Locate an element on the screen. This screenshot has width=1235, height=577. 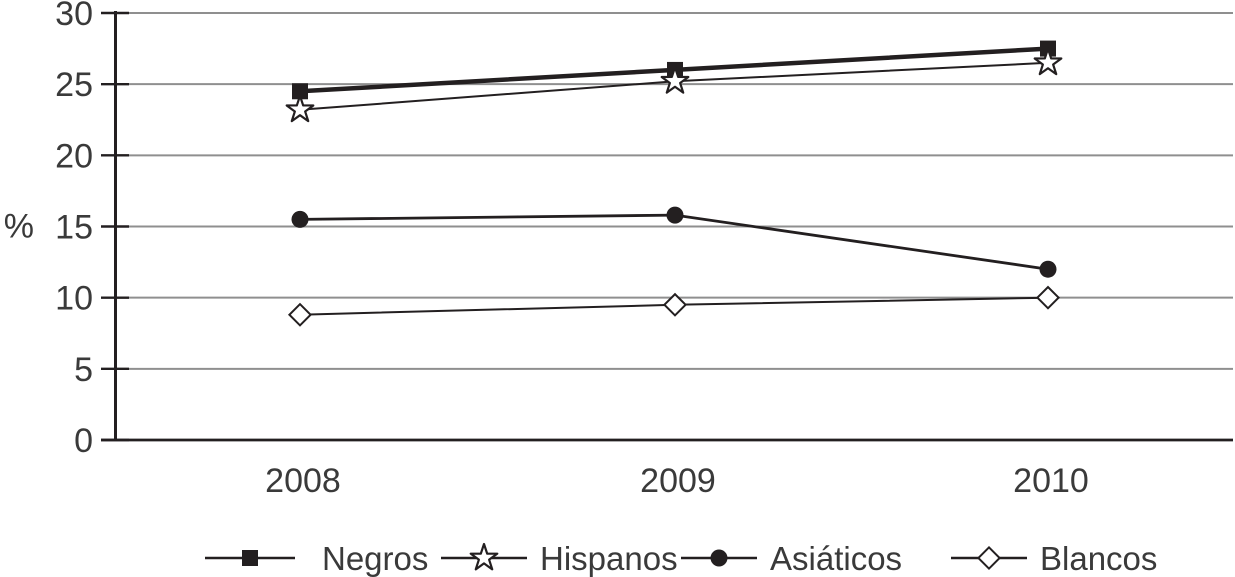
y-tick-label-30: 30 is located at coordinates (74, 16).